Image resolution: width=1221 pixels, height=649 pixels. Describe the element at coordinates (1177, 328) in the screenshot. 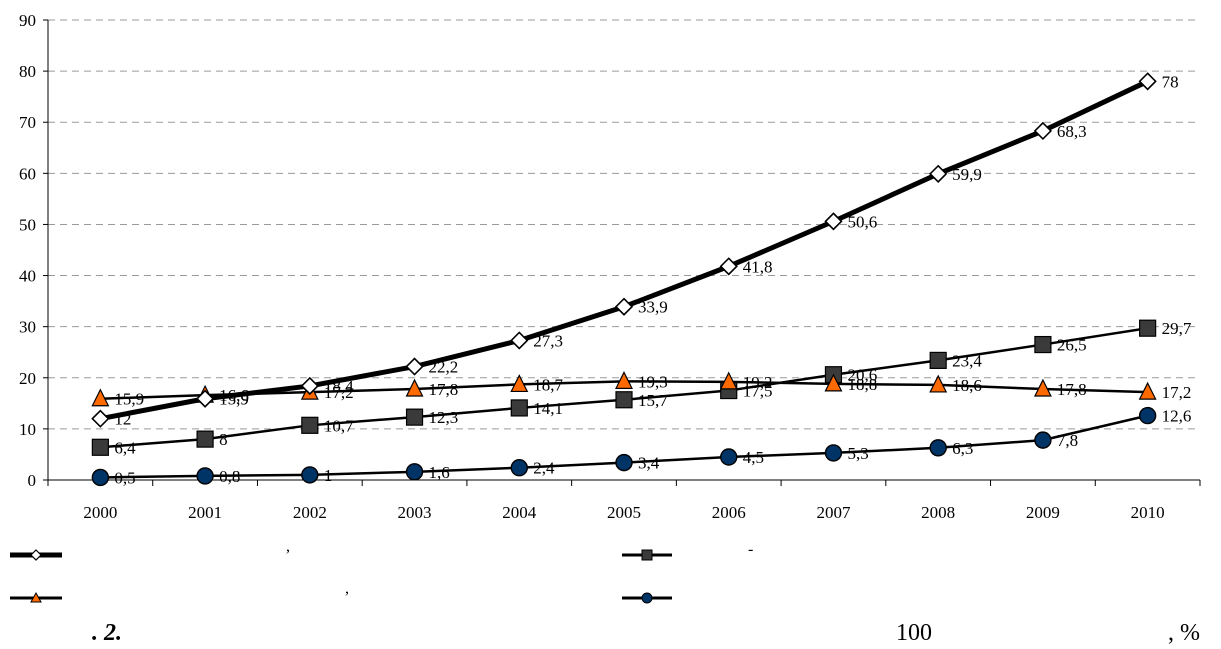

I see `data-label: 29,7` at that location.